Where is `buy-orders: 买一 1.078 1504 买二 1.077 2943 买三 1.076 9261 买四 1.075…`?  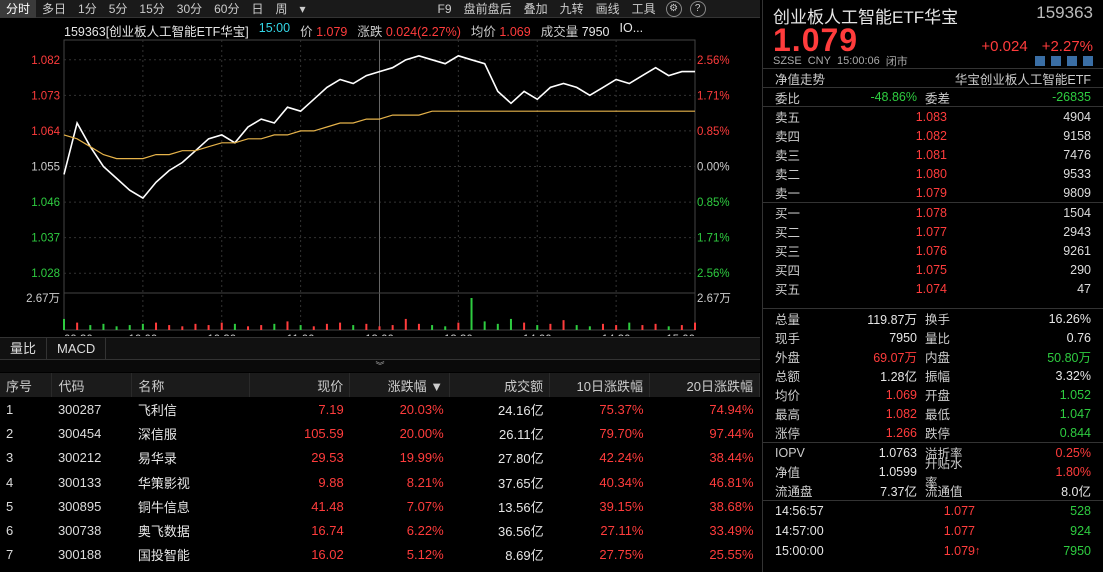 buy-orders: 买一 1.078 1504 买二 1.077 2943 买三 1.076 9261 买四 1.075… is located at coordinates (933, 250).